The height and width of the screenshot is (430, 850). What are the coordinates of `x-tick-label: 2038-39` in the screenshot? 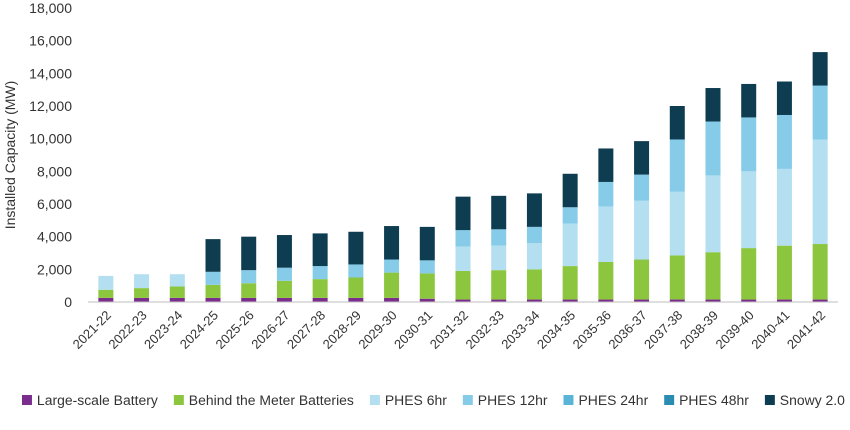 It's located at (699, 330).